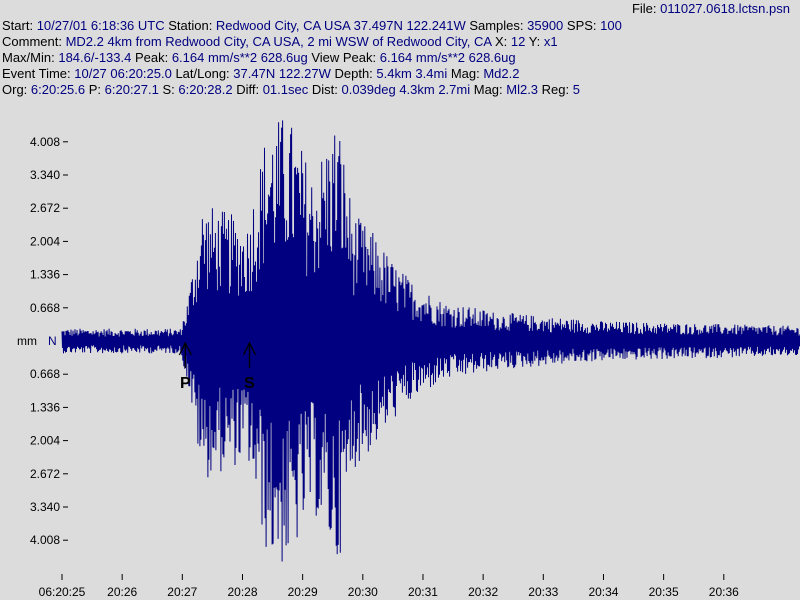 The image size is (800, 600). I want to click on x-tick-label: 20:35, so click(664, 592).